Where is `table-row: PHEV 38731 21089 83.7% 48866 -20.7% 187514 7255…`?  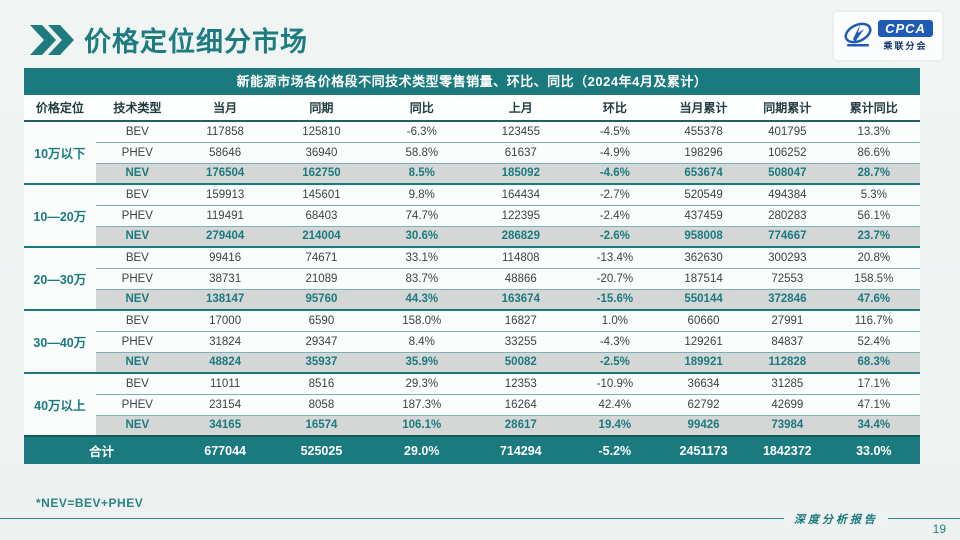 table-row: PHEV 38731 21089 83.7% 48866 -20.7% 187514 7255… is located at coordinates (472, 278).